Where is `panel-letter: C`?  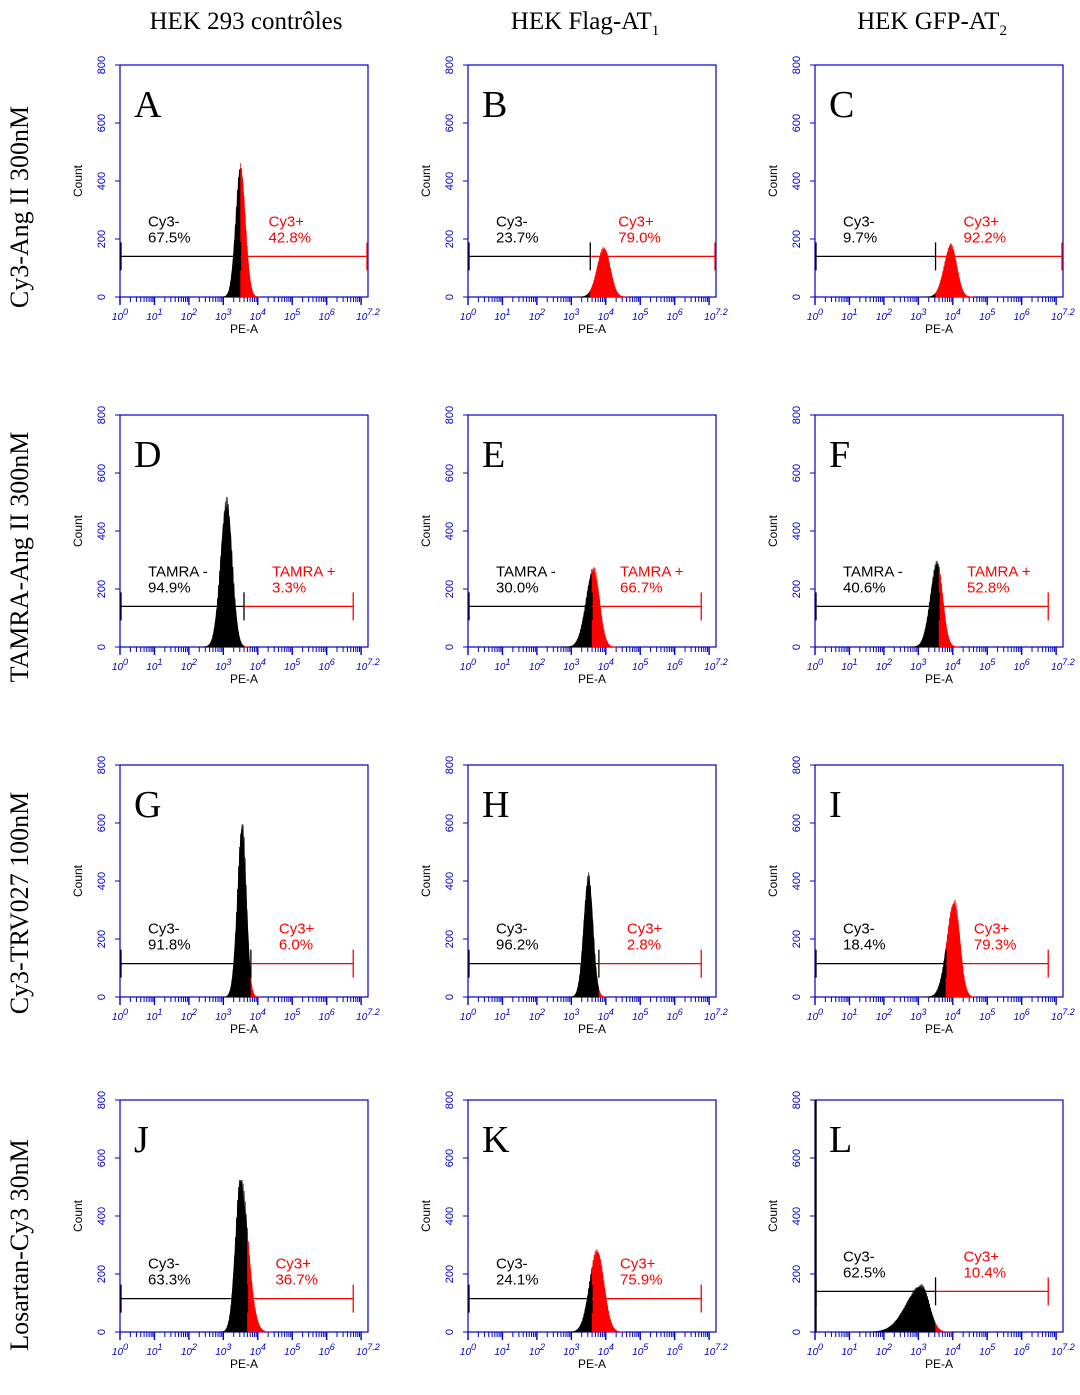 panel-letter: C is located at coordinates (841, 105).